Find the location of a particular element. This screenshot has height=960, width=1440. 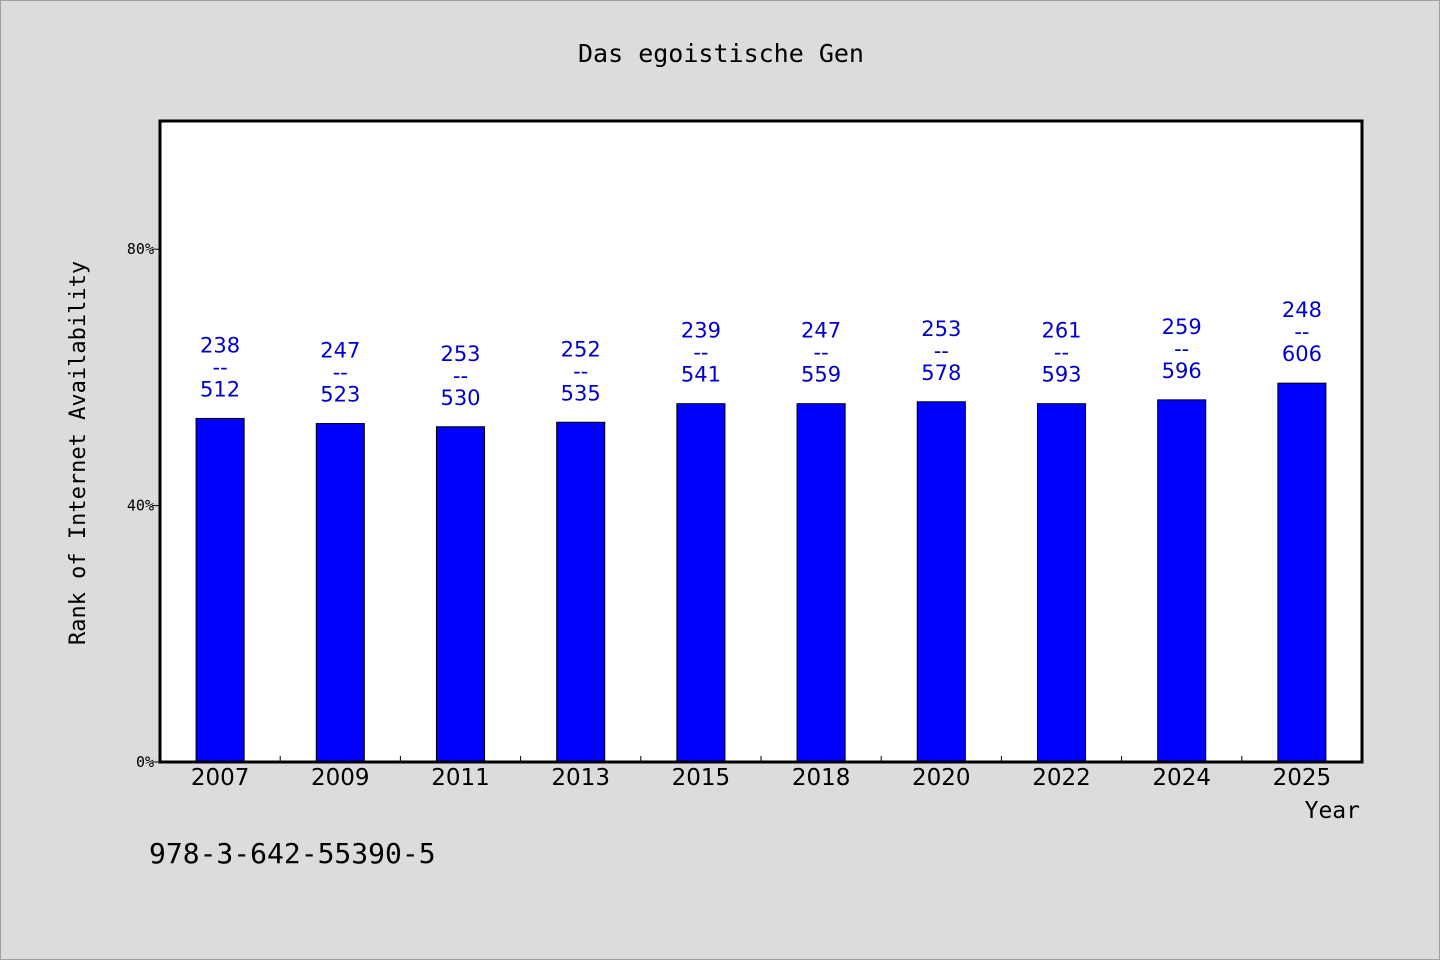

x-tick-label: 2007 is located at coordinates (220, 778).